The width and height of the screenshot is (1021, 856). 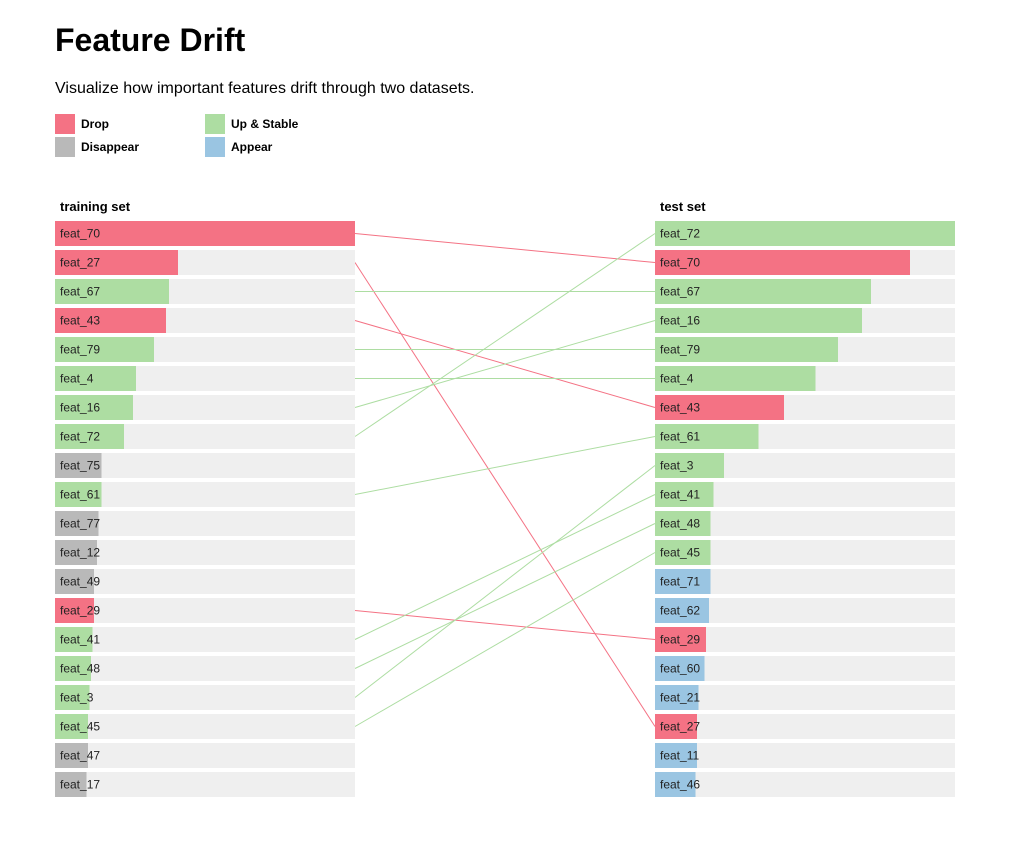 What do you see at coordinates (80, 611) in the screenshot?
I see `train-bar-label: feat_29` at bounding box center [80, 611].